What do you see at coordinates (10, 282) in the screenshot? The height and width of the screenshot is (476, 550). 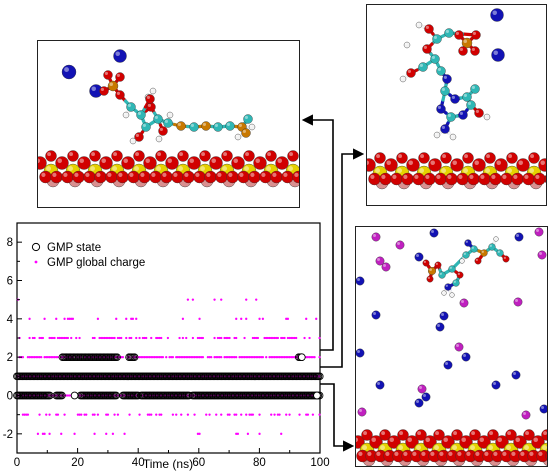 I see `y-tick-label: 6` at bounding box center [10, 282].